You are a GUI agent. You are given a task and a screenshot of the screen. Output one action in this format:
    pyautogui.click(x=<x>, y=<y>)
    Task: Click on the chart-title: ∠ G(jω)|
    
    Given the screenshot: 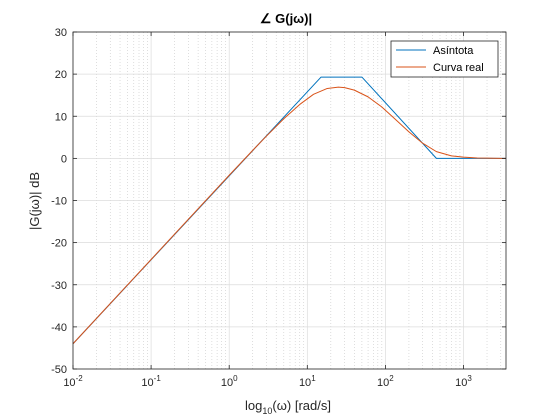 What is the action you would take?
    pyautogui.click(x=286, y=18)
    